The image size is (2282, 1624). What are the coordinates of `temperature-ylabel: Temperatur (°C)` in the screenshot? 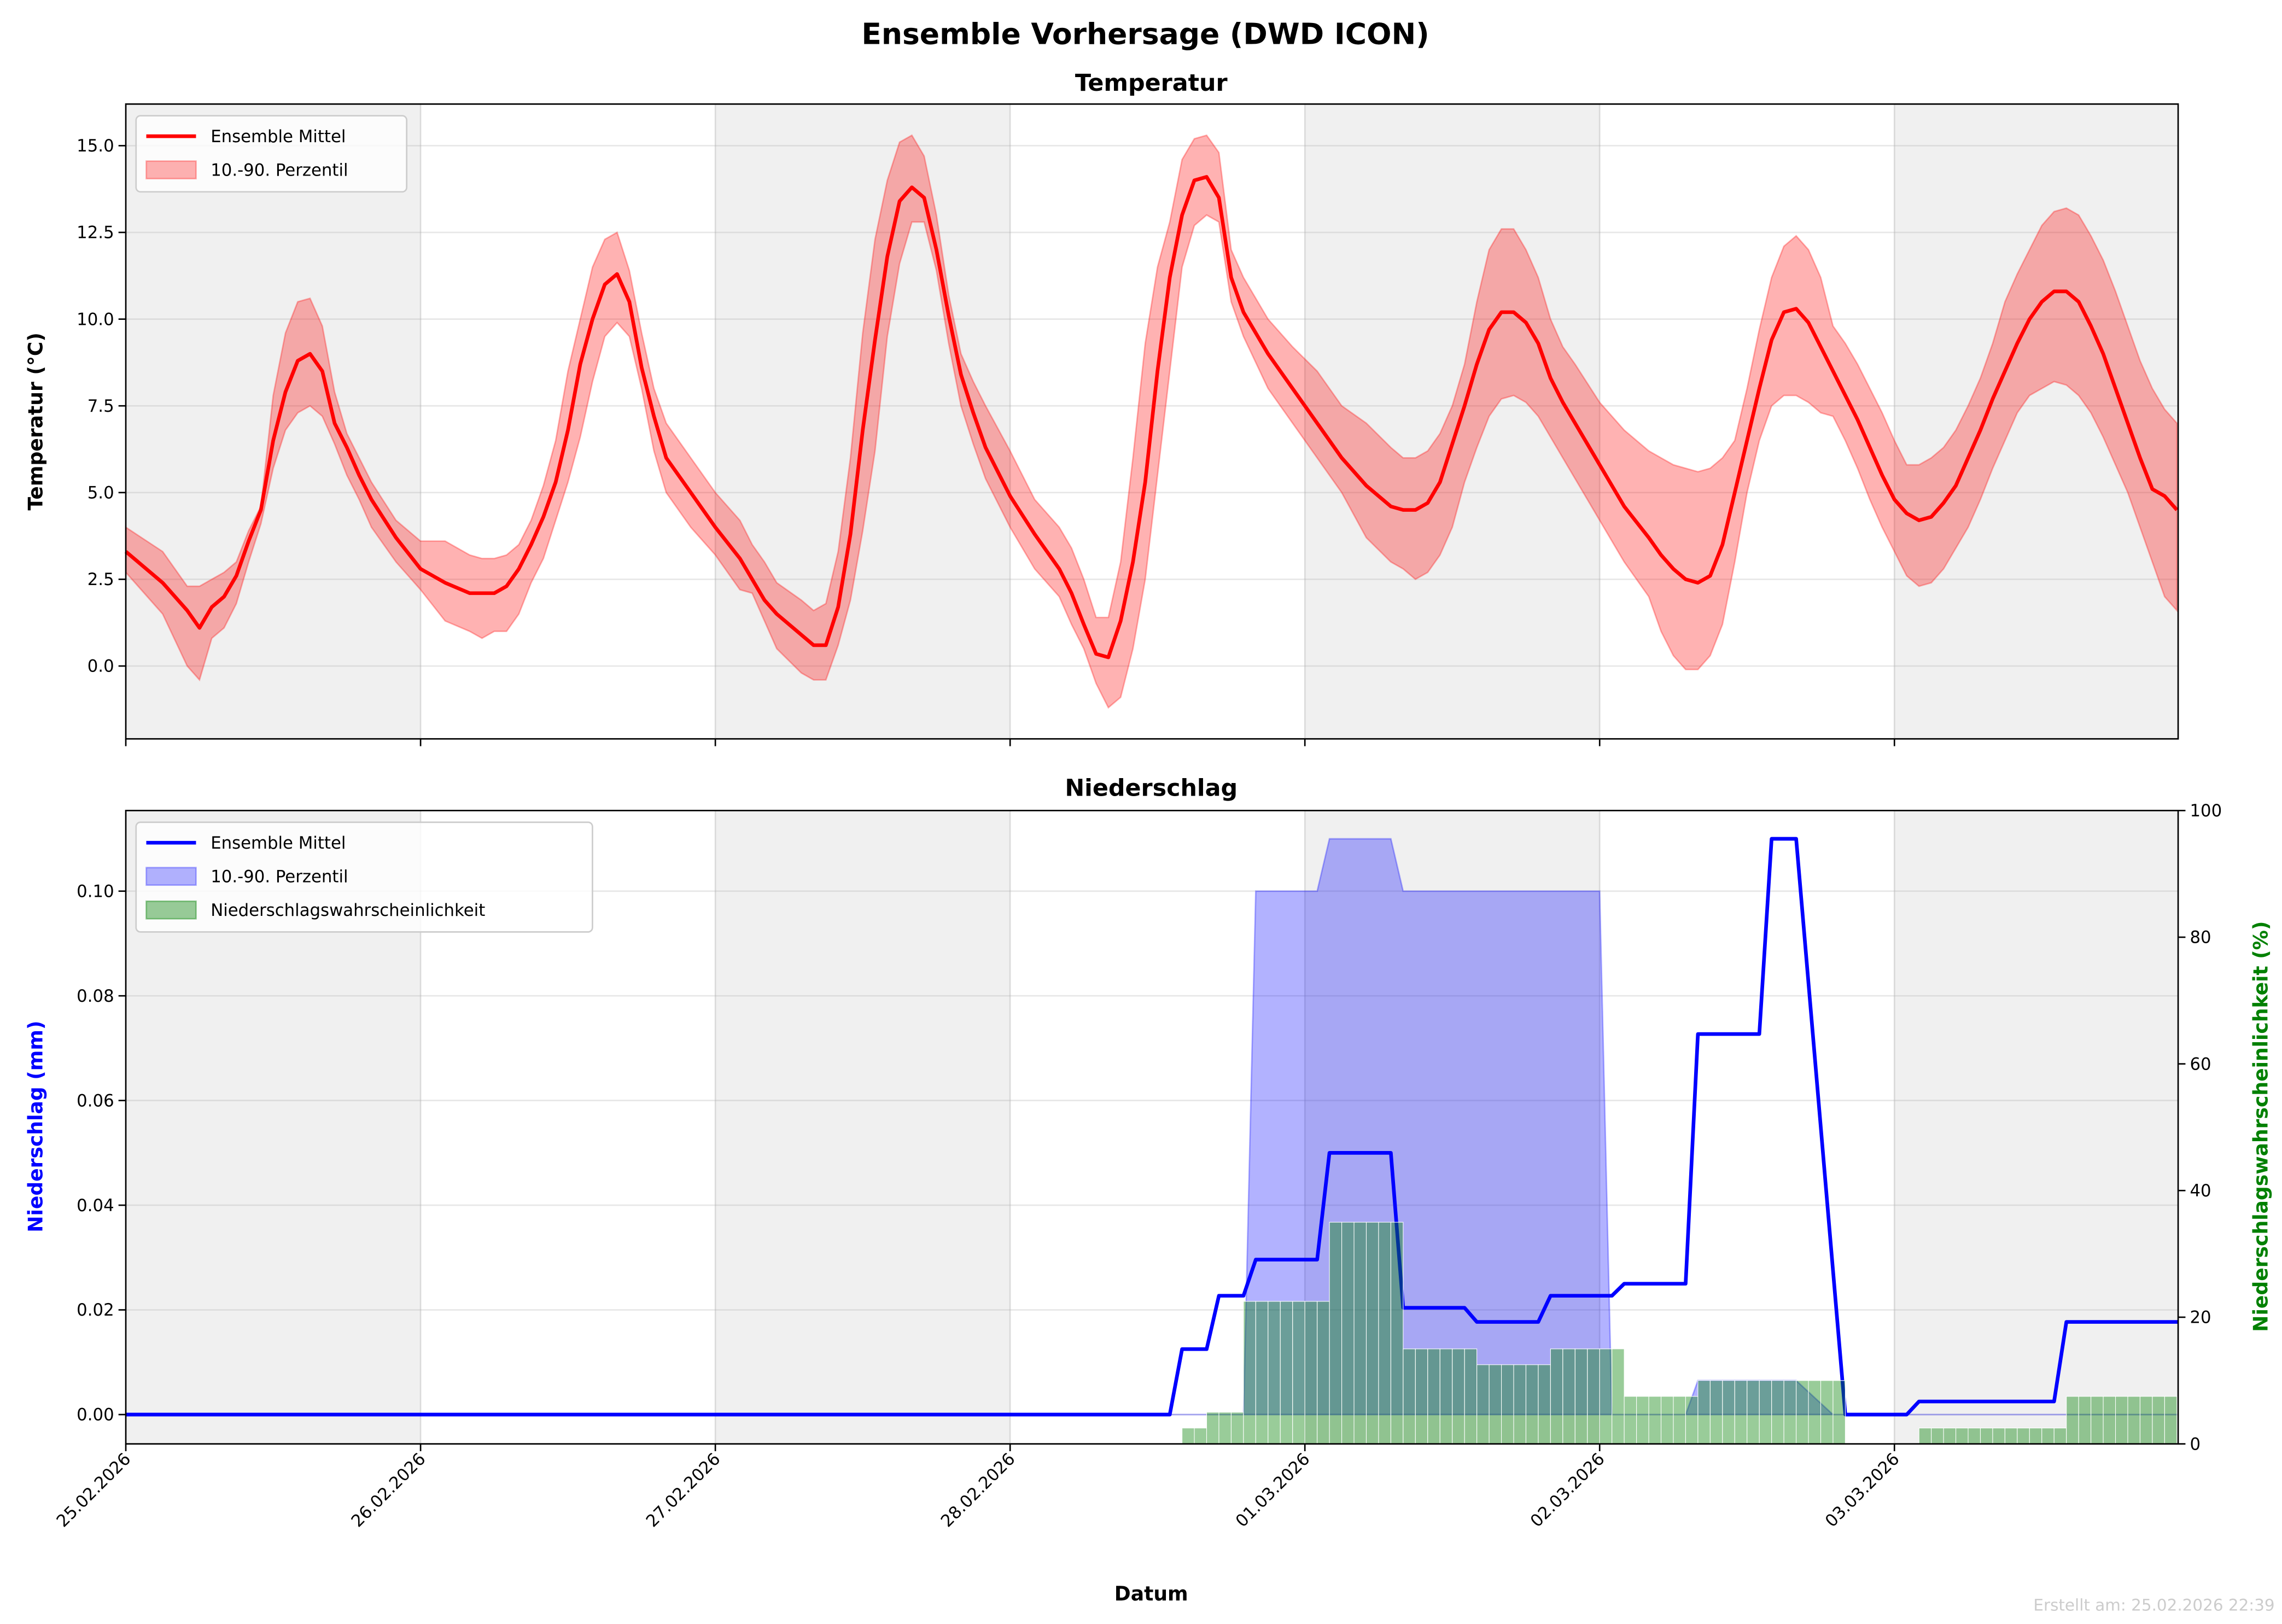 It's located at (36, 421).